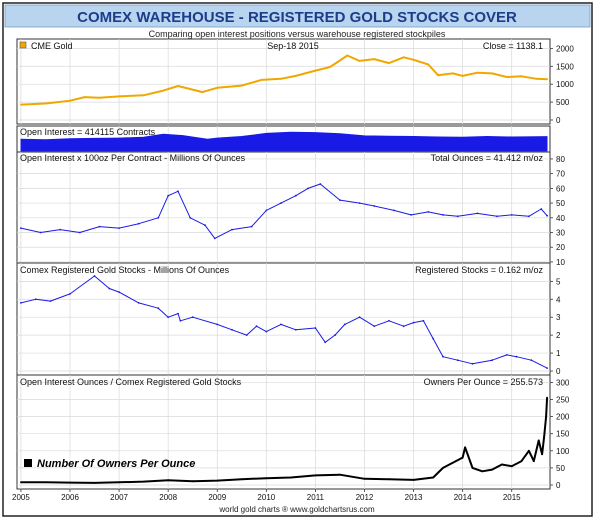 The width and height of the screenshot is (595, 524). I want to click on y-tick-label: 100, so click(563, 451).